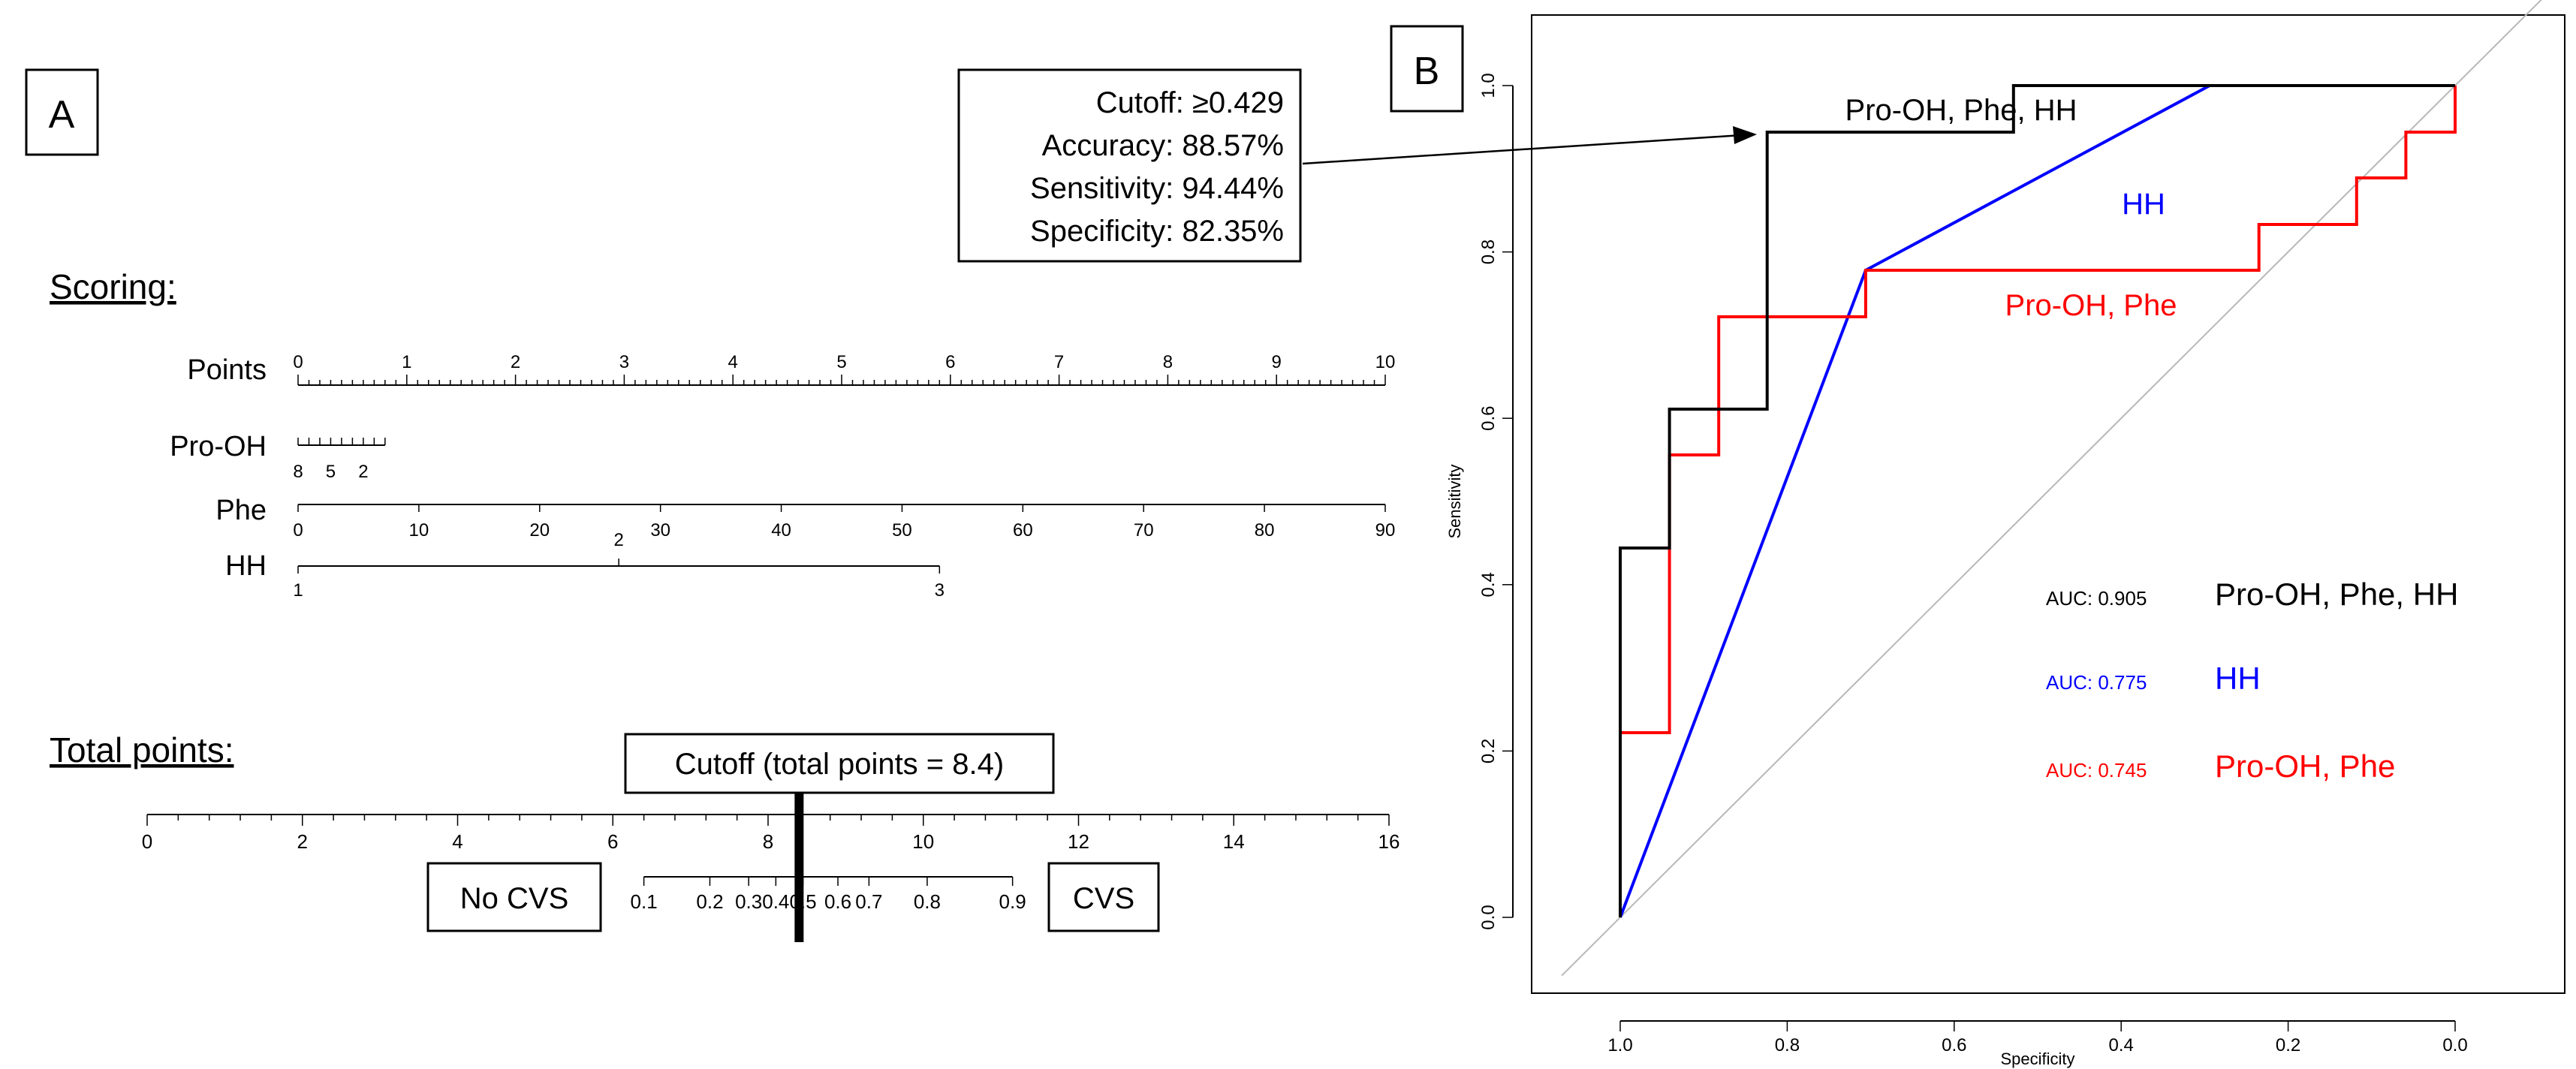 This screenshot has width=2576, height=1069. What do you see at coordinates (1078, 841) in the screenshot?
I see `total-tick-label: 12` at bounding box center [1078, 841].